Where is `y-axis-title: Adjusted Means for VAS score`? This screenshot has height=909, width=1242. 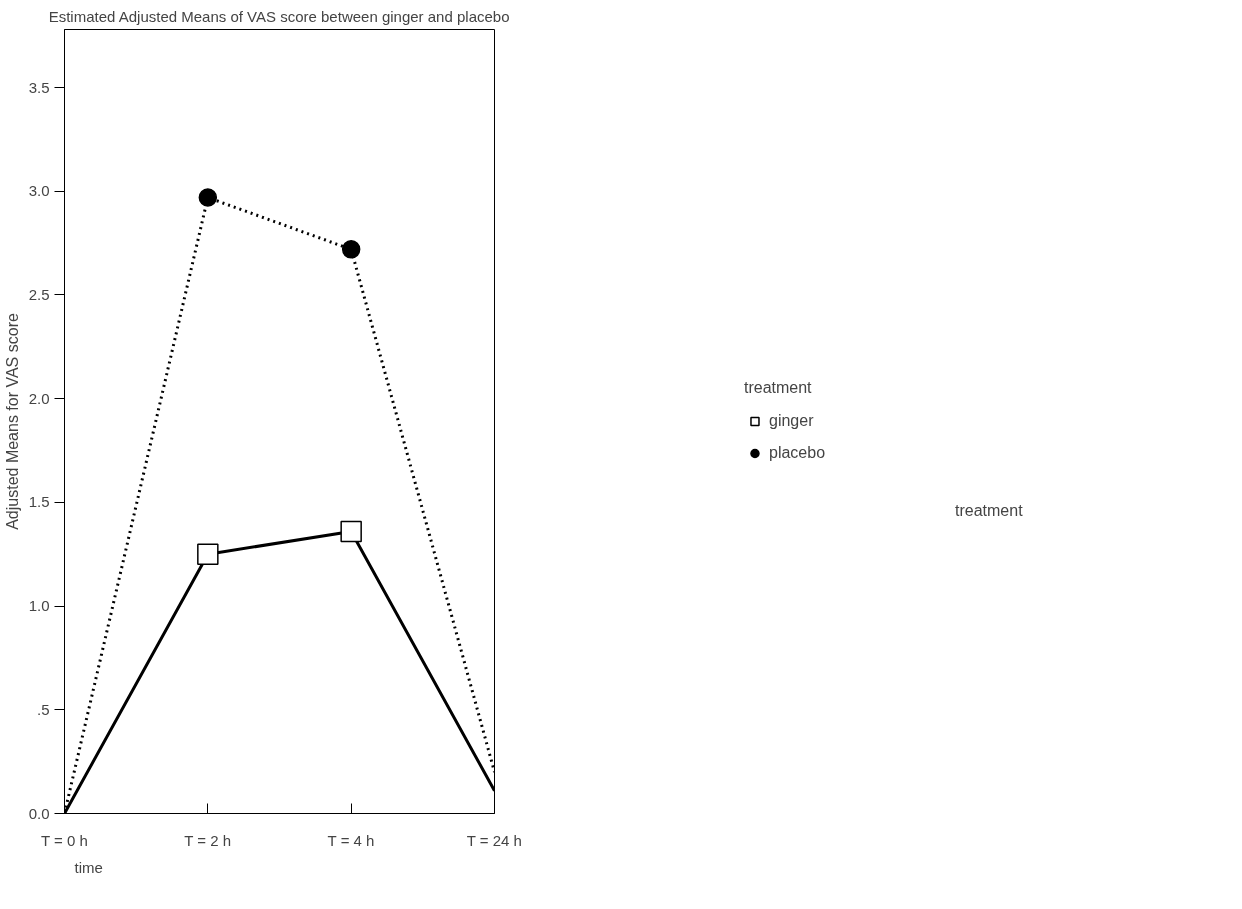 y-axis-title: Adjusted Means for VAS score is located at coordinates (12, 421).